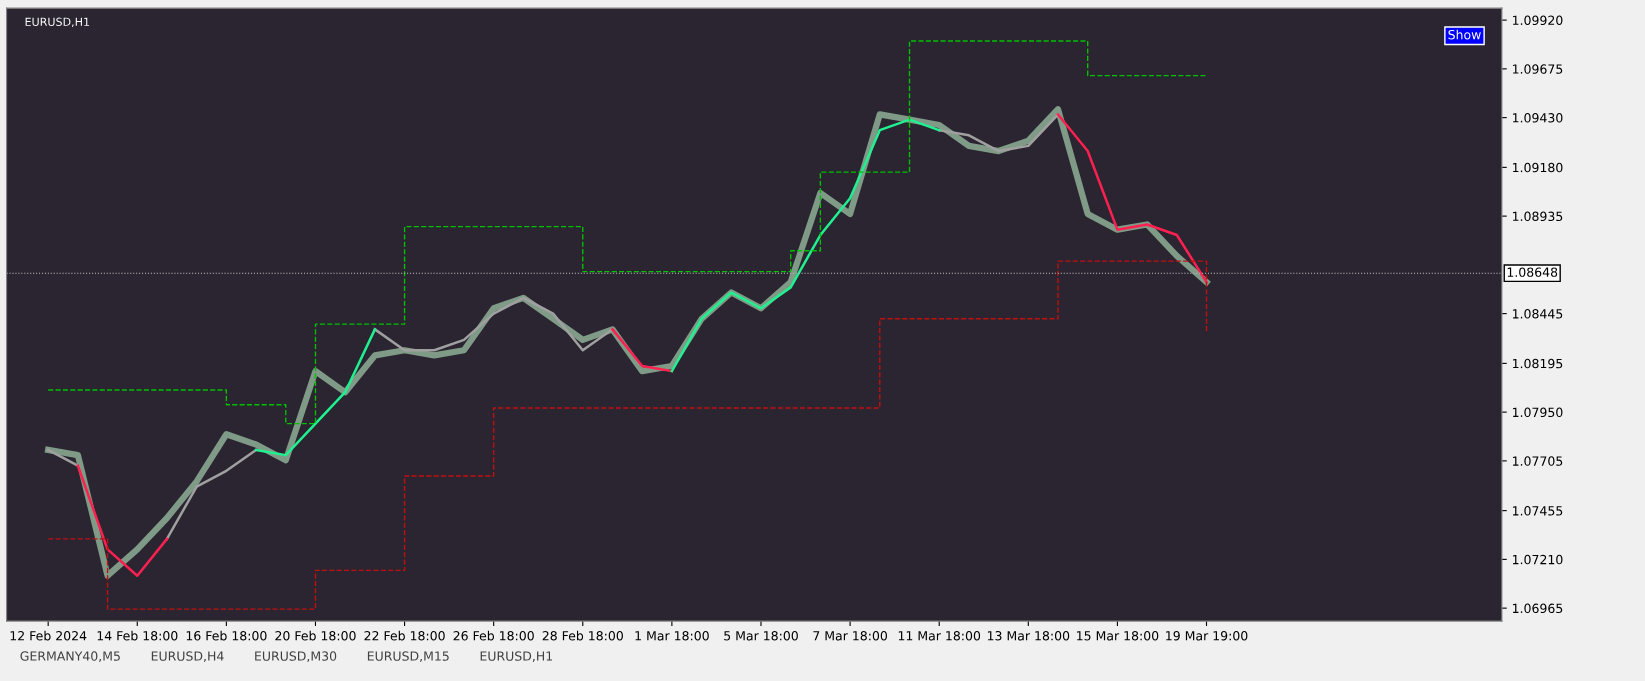 The height and width of the screenshot is (681, 1645). I want to click on x-tick-label: 5 Mar 18:00, so click(761, 636).